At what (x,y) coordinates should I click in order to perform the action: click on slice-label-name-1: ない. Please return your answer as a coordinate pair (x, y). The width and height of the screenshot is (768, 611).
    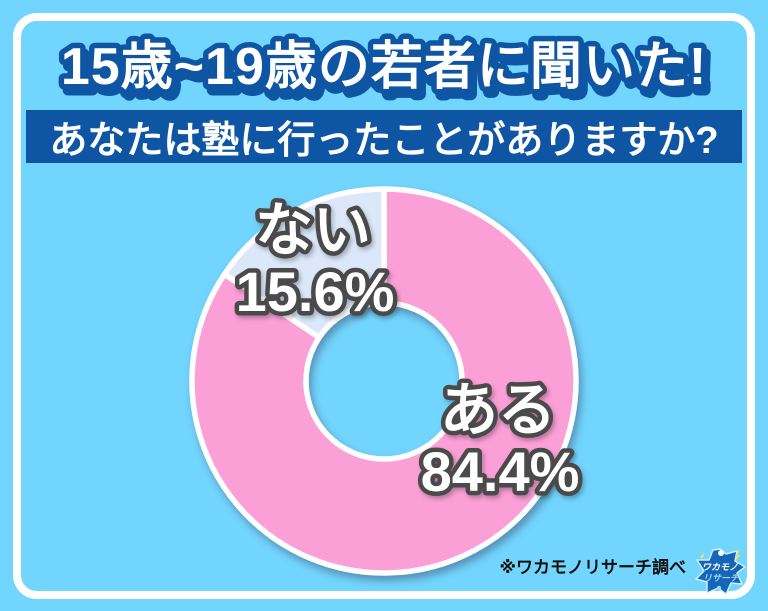
    Looking at the image, I should click on (313, 230).